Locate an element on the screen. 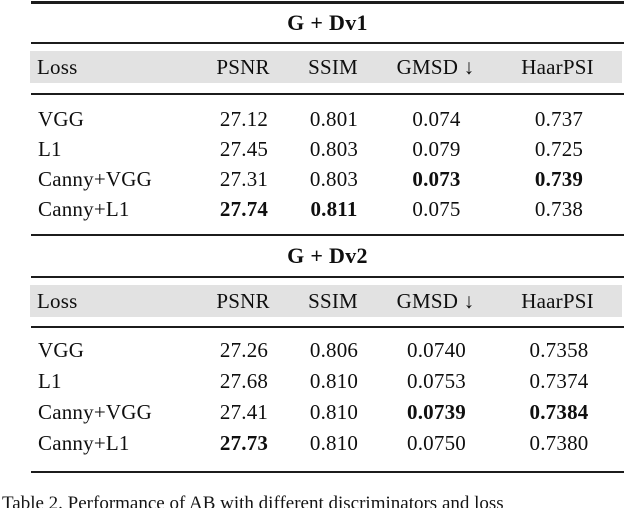  rule-table-2-bottom is located at coordinates (327, 472).